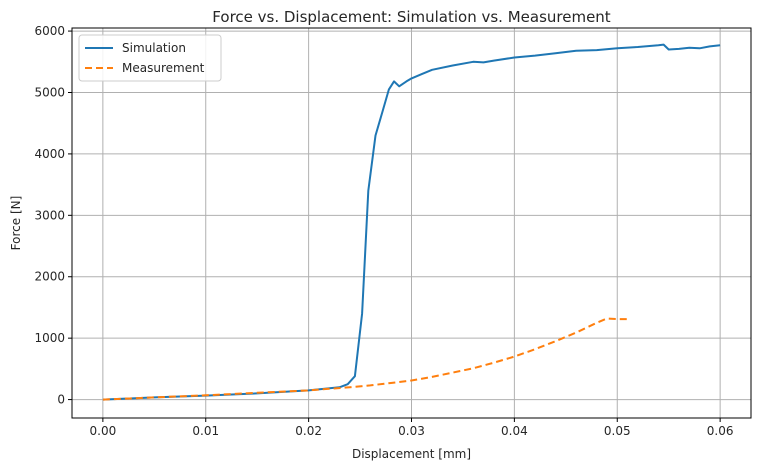 The height and width of the screenshot is (470, 758). Describe the element at coordinates (514, 431) in the screenshot. I see `x-tick-label: 0.04` at that location.